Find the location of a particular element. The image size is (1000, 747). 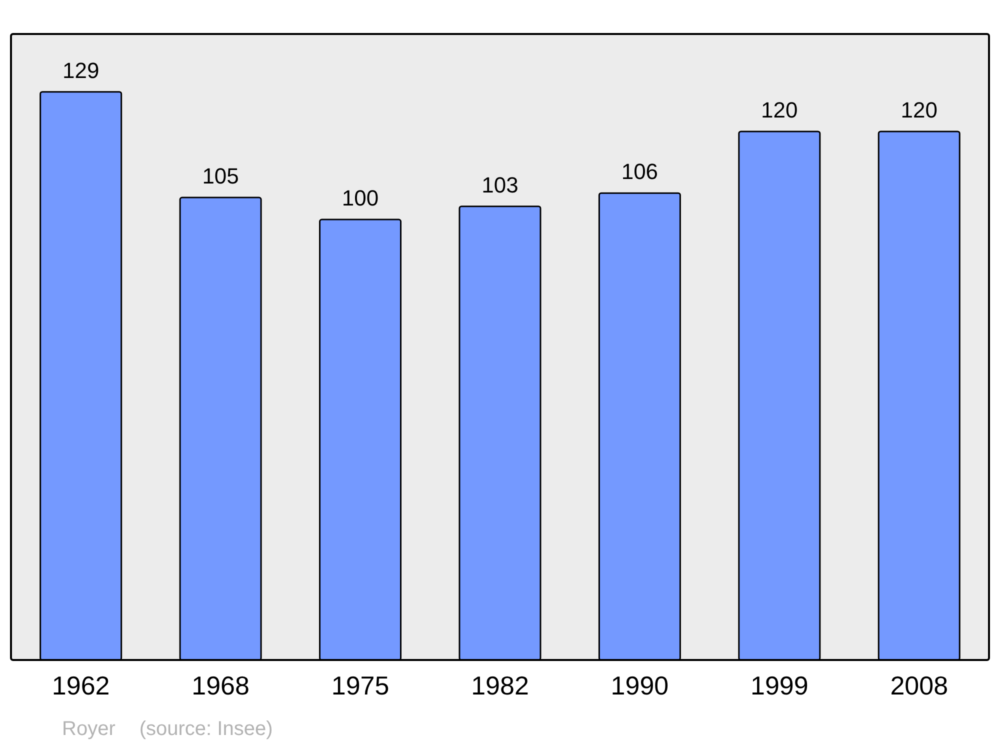

x-tick-label: 1999 is located at coordinates (779, 685).